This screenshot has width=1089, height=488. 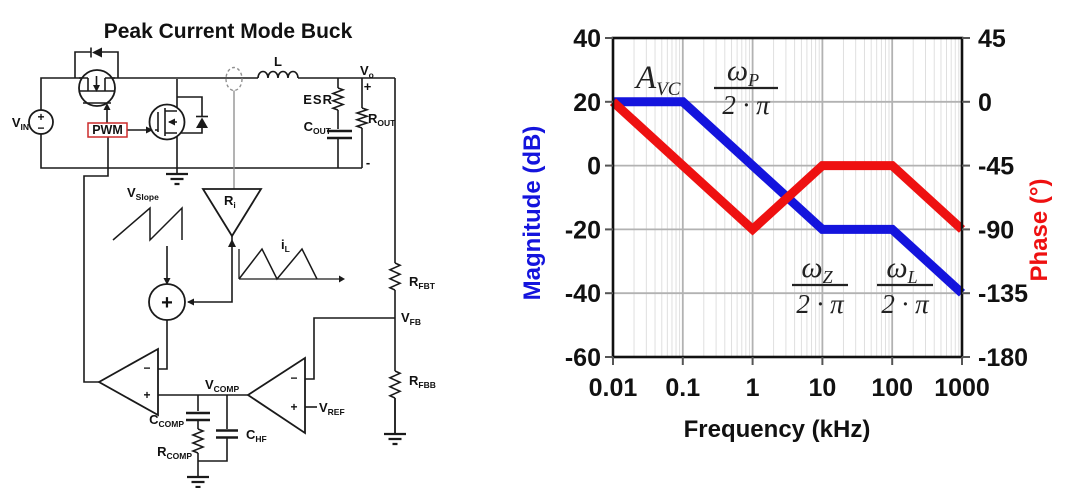 I want to click on vin-source: + −, so click(x=41, y=122).